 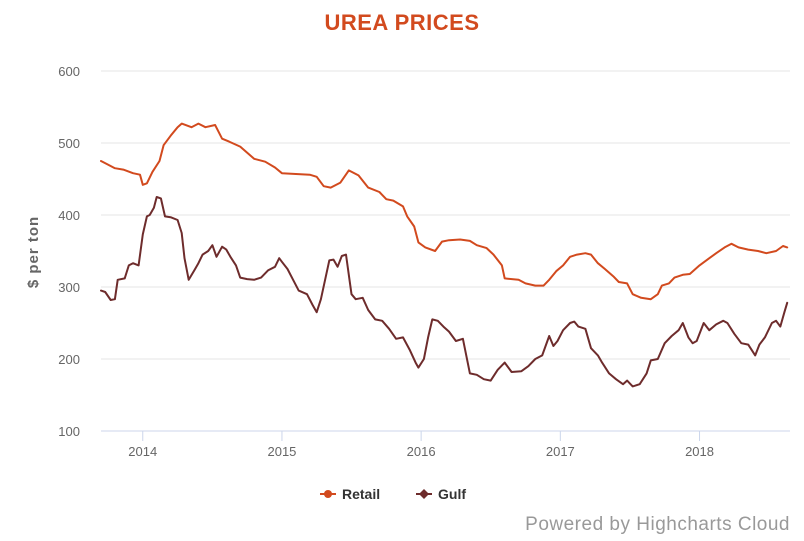 What do you see at coordinates (69, 251) in the screenshot?
I see `y-axis-ticks: 100 200 300 400 500 600` at bounding box center [69, 251].